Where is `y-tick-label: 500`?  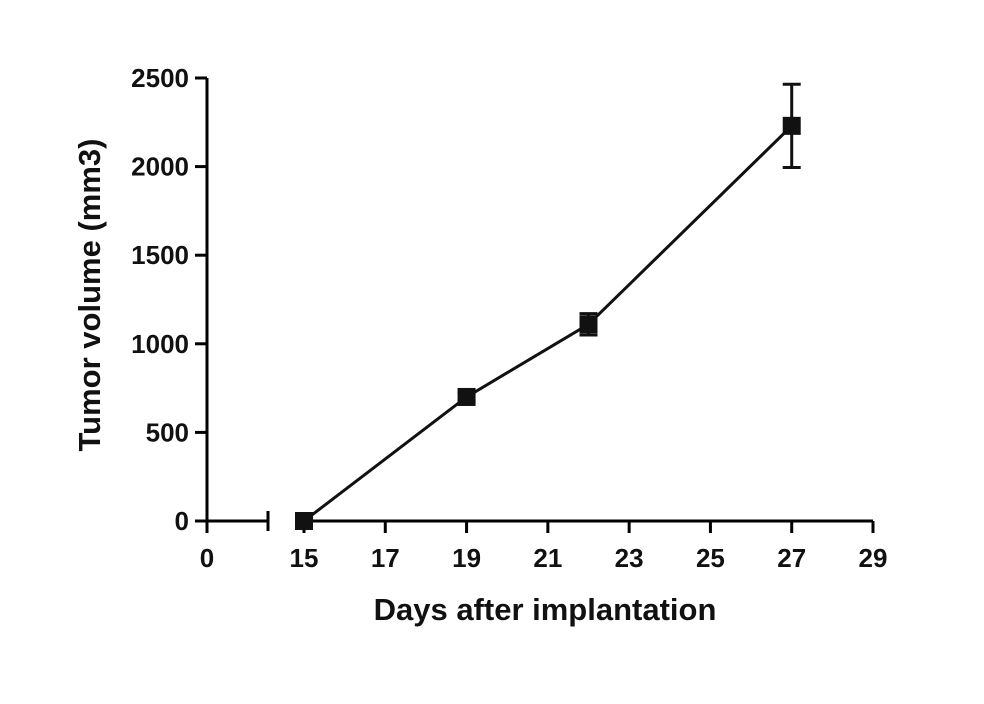 y-tick-label: 500 is located at coordinates (167, 432).